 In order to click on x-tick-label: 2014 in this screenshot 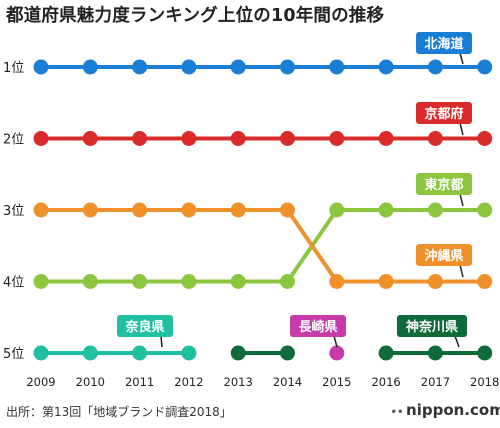, I will do `click(287, 382)`.